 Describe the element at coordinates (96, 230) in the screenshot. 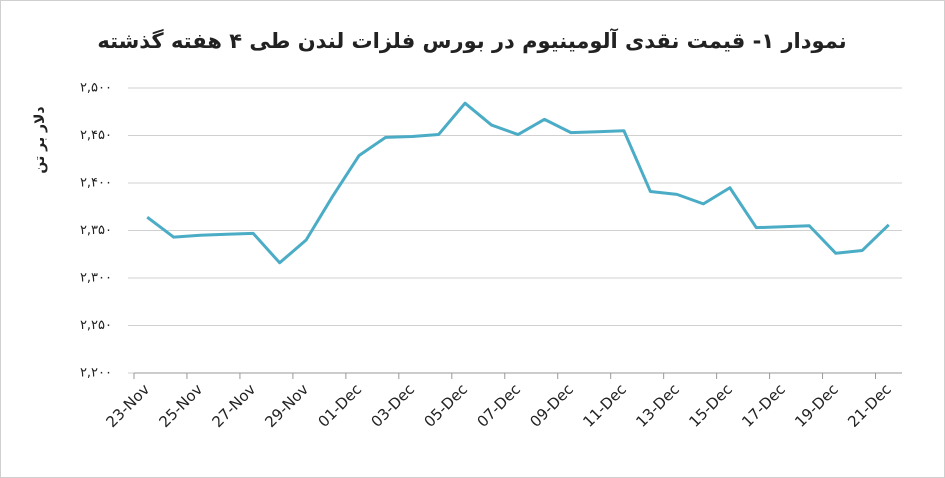

I see `y-tick-label: ۲,۳۵۰` at that location.